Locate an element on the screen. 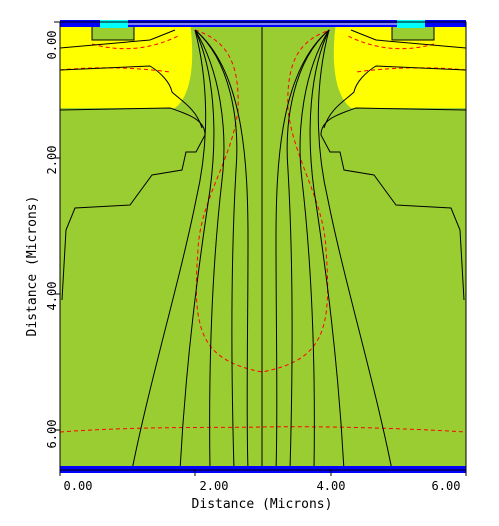 The image size is (499, 526). x-tick-label-3: 6.00 is located at coordinates (446, 486).